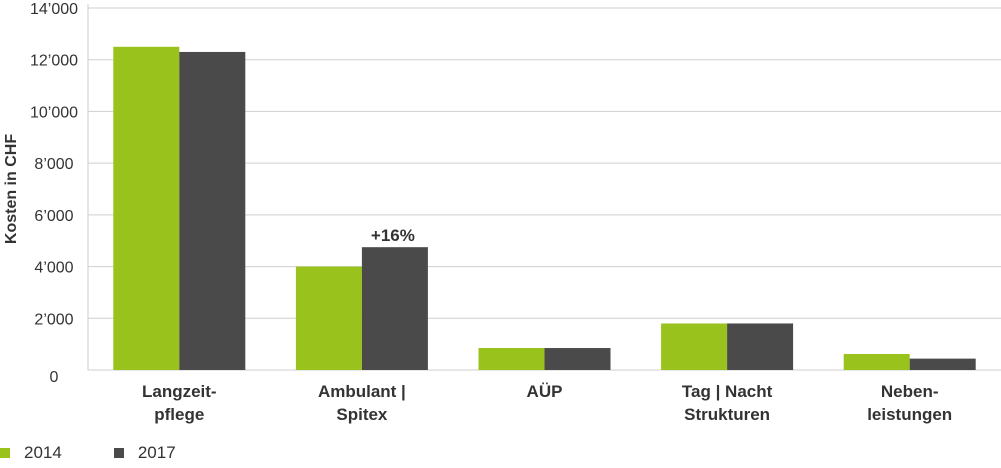  Describe the element at coordinates (53, 216) in the screenshot. I see `y-tick-label: 6’000` at that location.